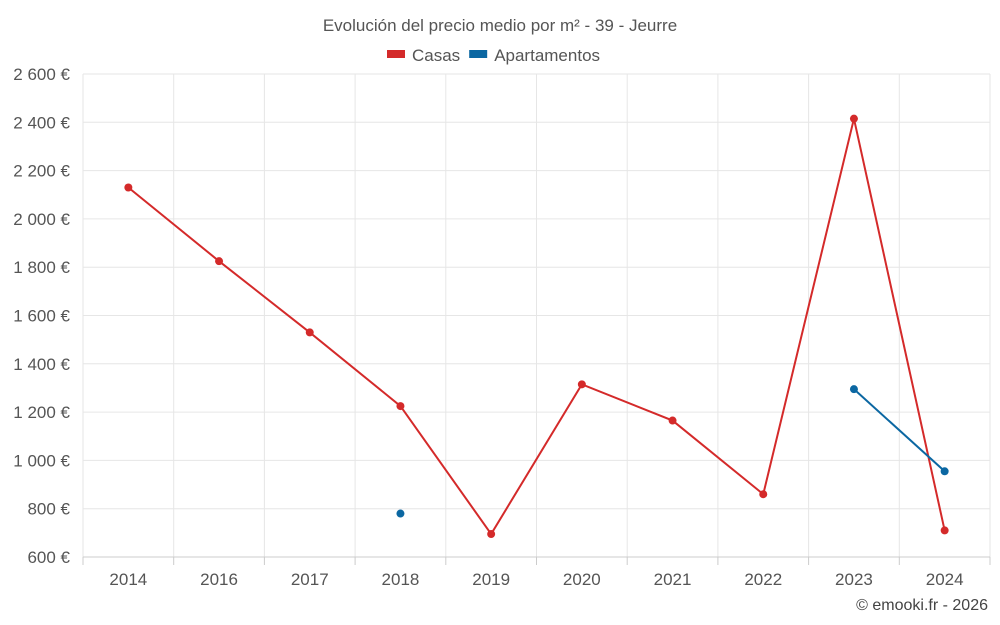 The width and height of the screenshot is (1000, 625). I want to click on y-tick-label: 600 €, so click(48, 557).